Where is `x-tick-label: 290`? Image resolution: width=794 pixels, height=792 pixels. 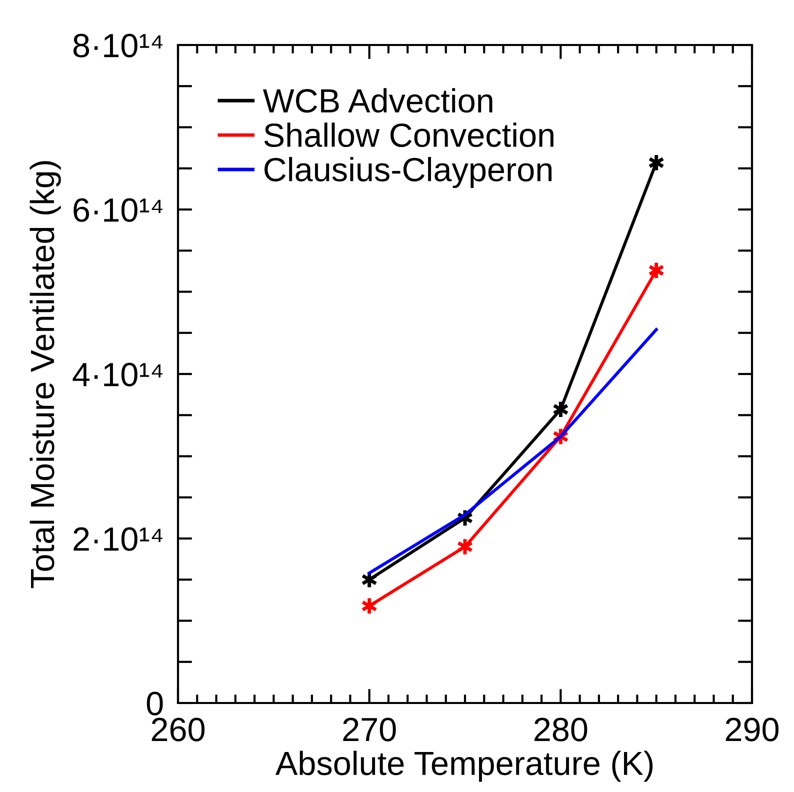
x-tick-label: 290 is located at coordinates (752, 730).